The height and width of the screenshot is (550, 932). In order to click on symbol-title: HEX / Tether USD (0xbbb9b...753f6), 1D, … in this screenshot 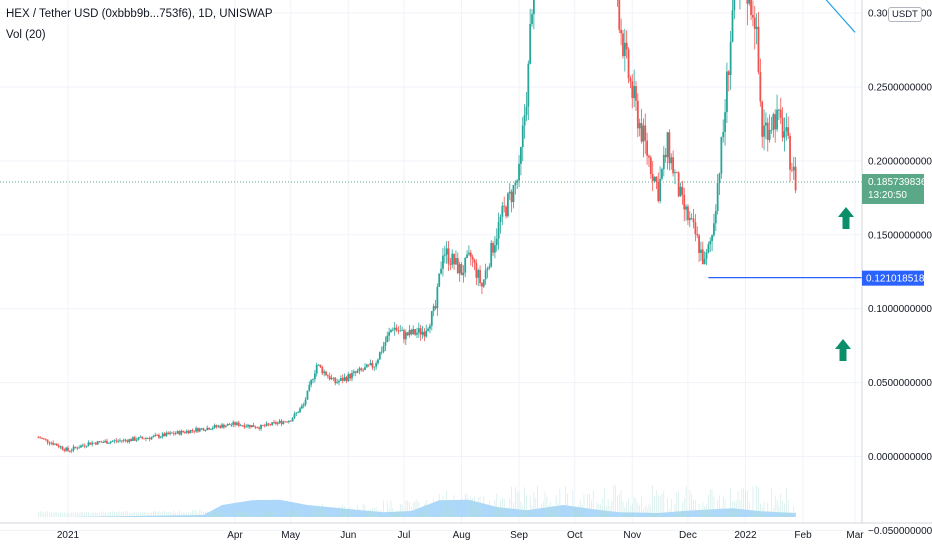, I will do `click(139, 14)`.